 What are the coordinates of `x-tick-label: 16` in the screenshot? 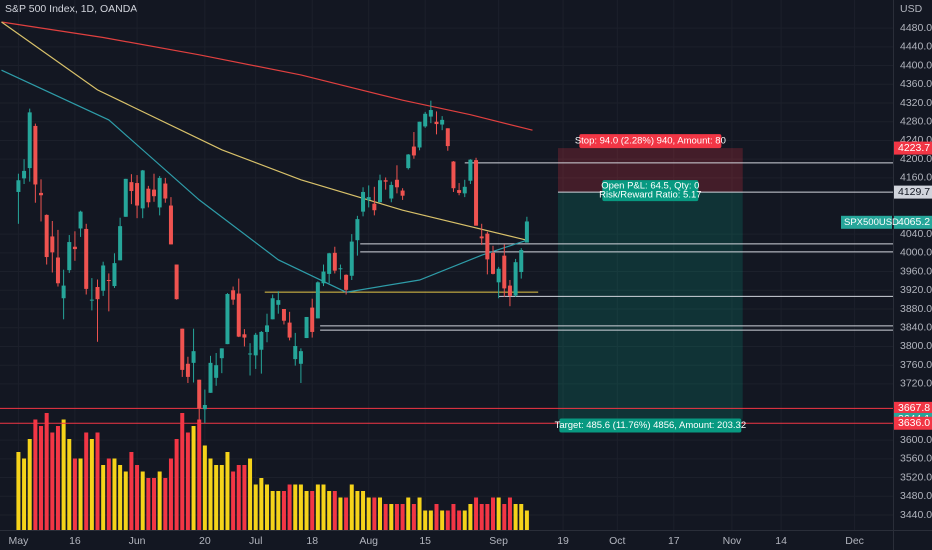 It's located at (75, 541).